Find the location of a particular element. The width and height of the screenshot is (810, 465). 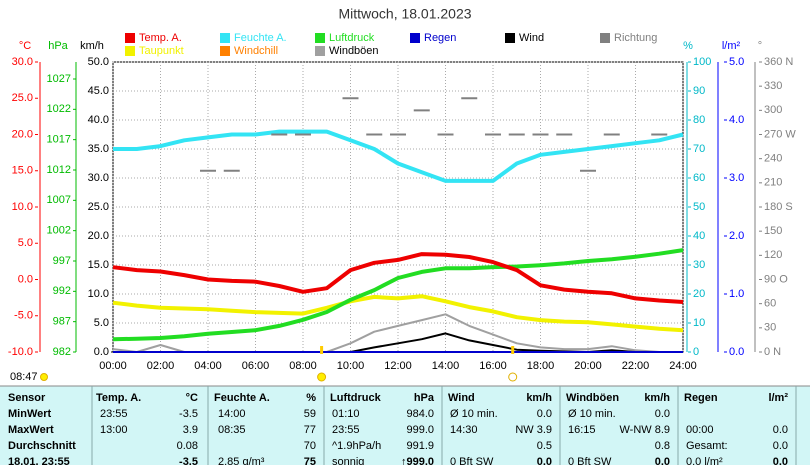

legend-label: Taupunkt is located at coordinates (161, 51).